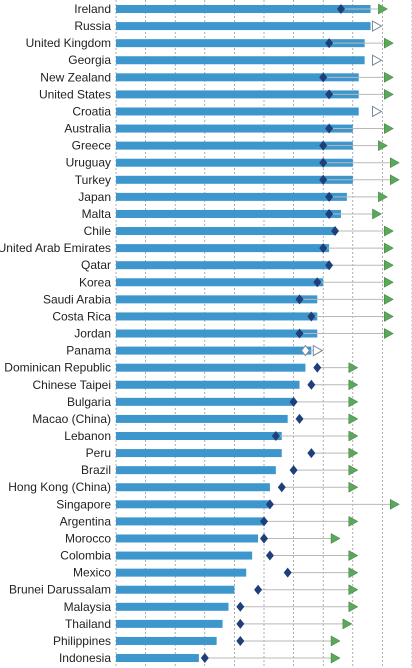 Image resolution: width=412 pixels, height=668 pixels. I want to click on category-label: Singapore, so click(83, 504).